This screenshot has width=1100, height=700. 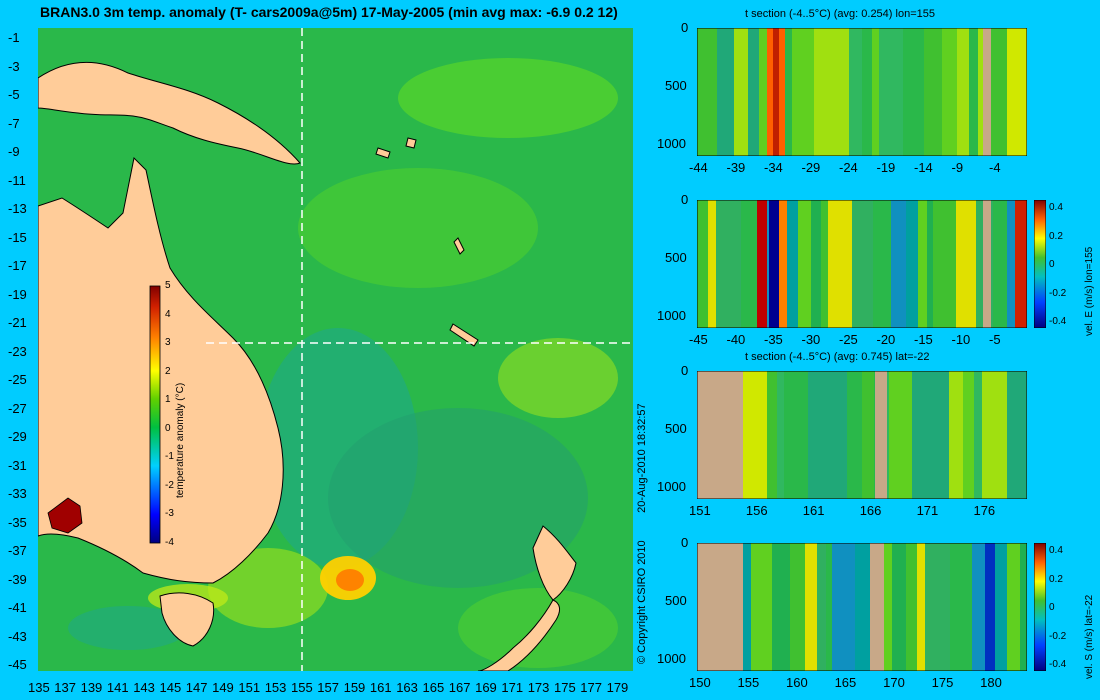 I want to click on panel-x-tick: 160, so click(x=797, y=682).